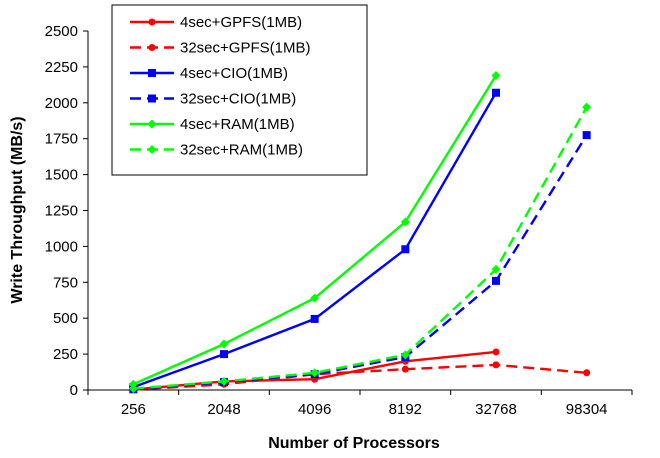 Image resolution: width=660 pixels, height=458 pixels. I want to click on y-tick-label: 1750, so click(61, 139).